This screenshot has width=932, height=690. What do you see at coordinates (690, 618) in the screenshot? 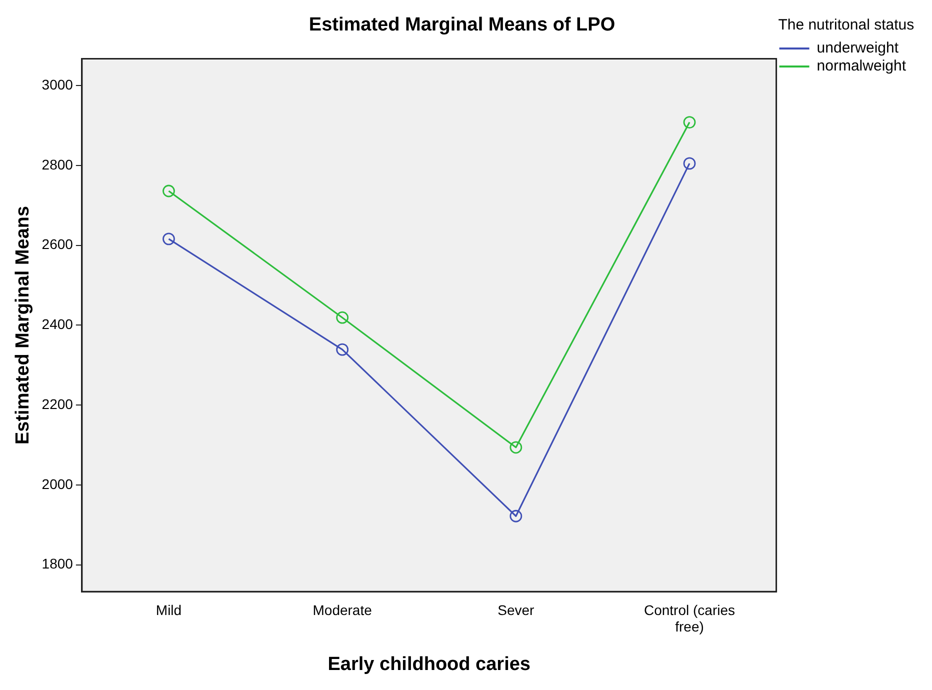
I see `x-tick-label: Control (caries free)` at bounding box center [690, 618].